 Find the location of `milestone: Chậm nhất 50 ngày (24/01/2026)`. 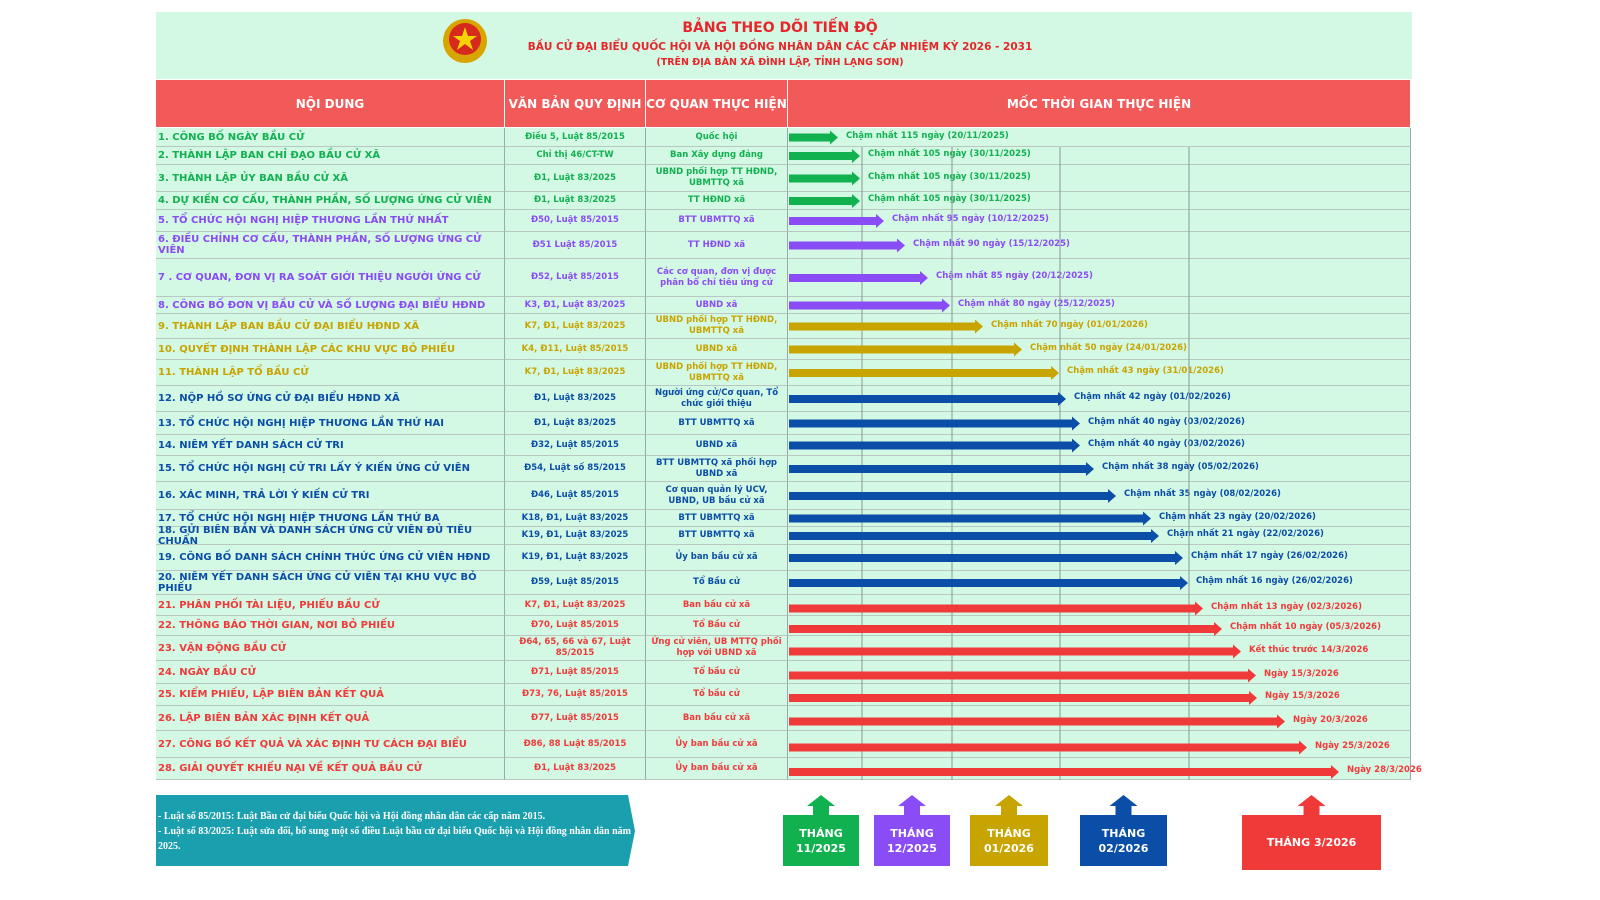

milestone: Chậm nhất 50 ngày (24/01/2026) is located at coordinates (1108, 347).